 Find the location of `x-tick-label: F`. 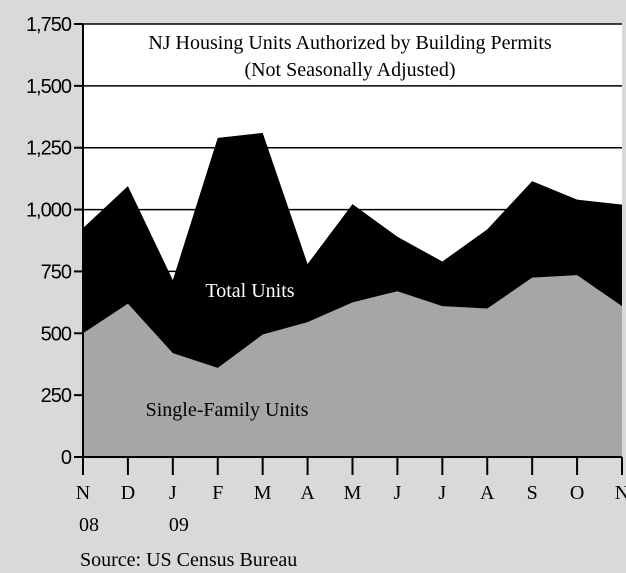

x-tick-label: F is located at coordinates (217, 493).